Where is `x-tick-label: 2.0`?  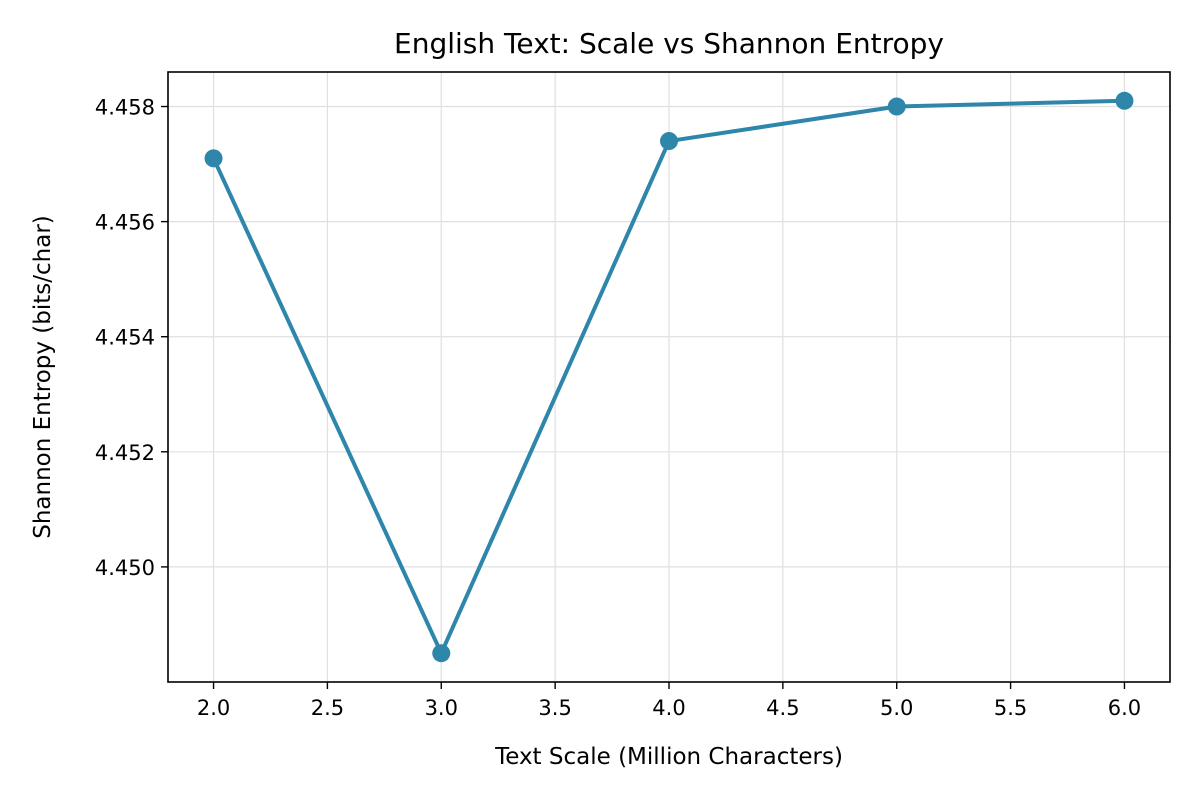
x-tick-label: 2.0 is located at coordinates (213, 708).